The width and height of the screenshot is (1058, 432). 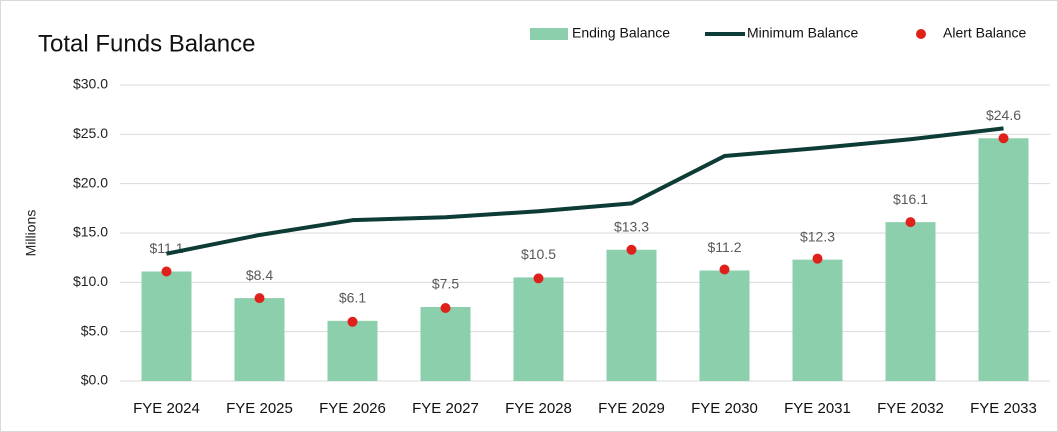 I want to click on legend-label: Alert Balance, so click(x=984, y=33).